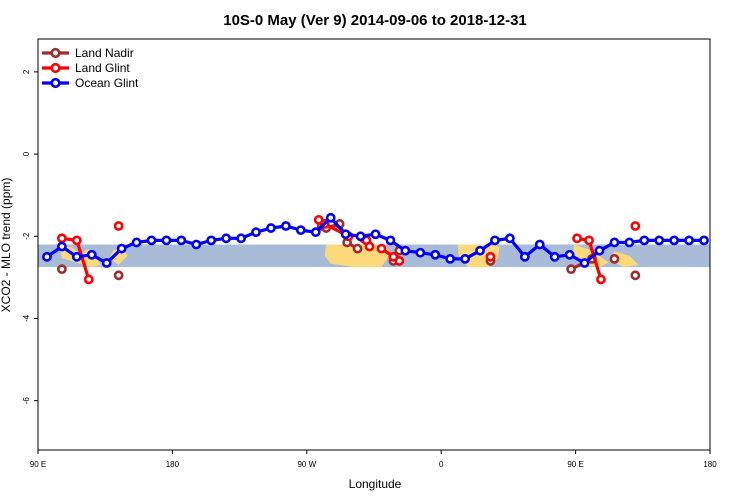  What do you see at coordinates (373, 459) in the screenshot?
I see `x-axis: 90 E 180 90 W 0 90 E 180` at bounding box center [373, 459].